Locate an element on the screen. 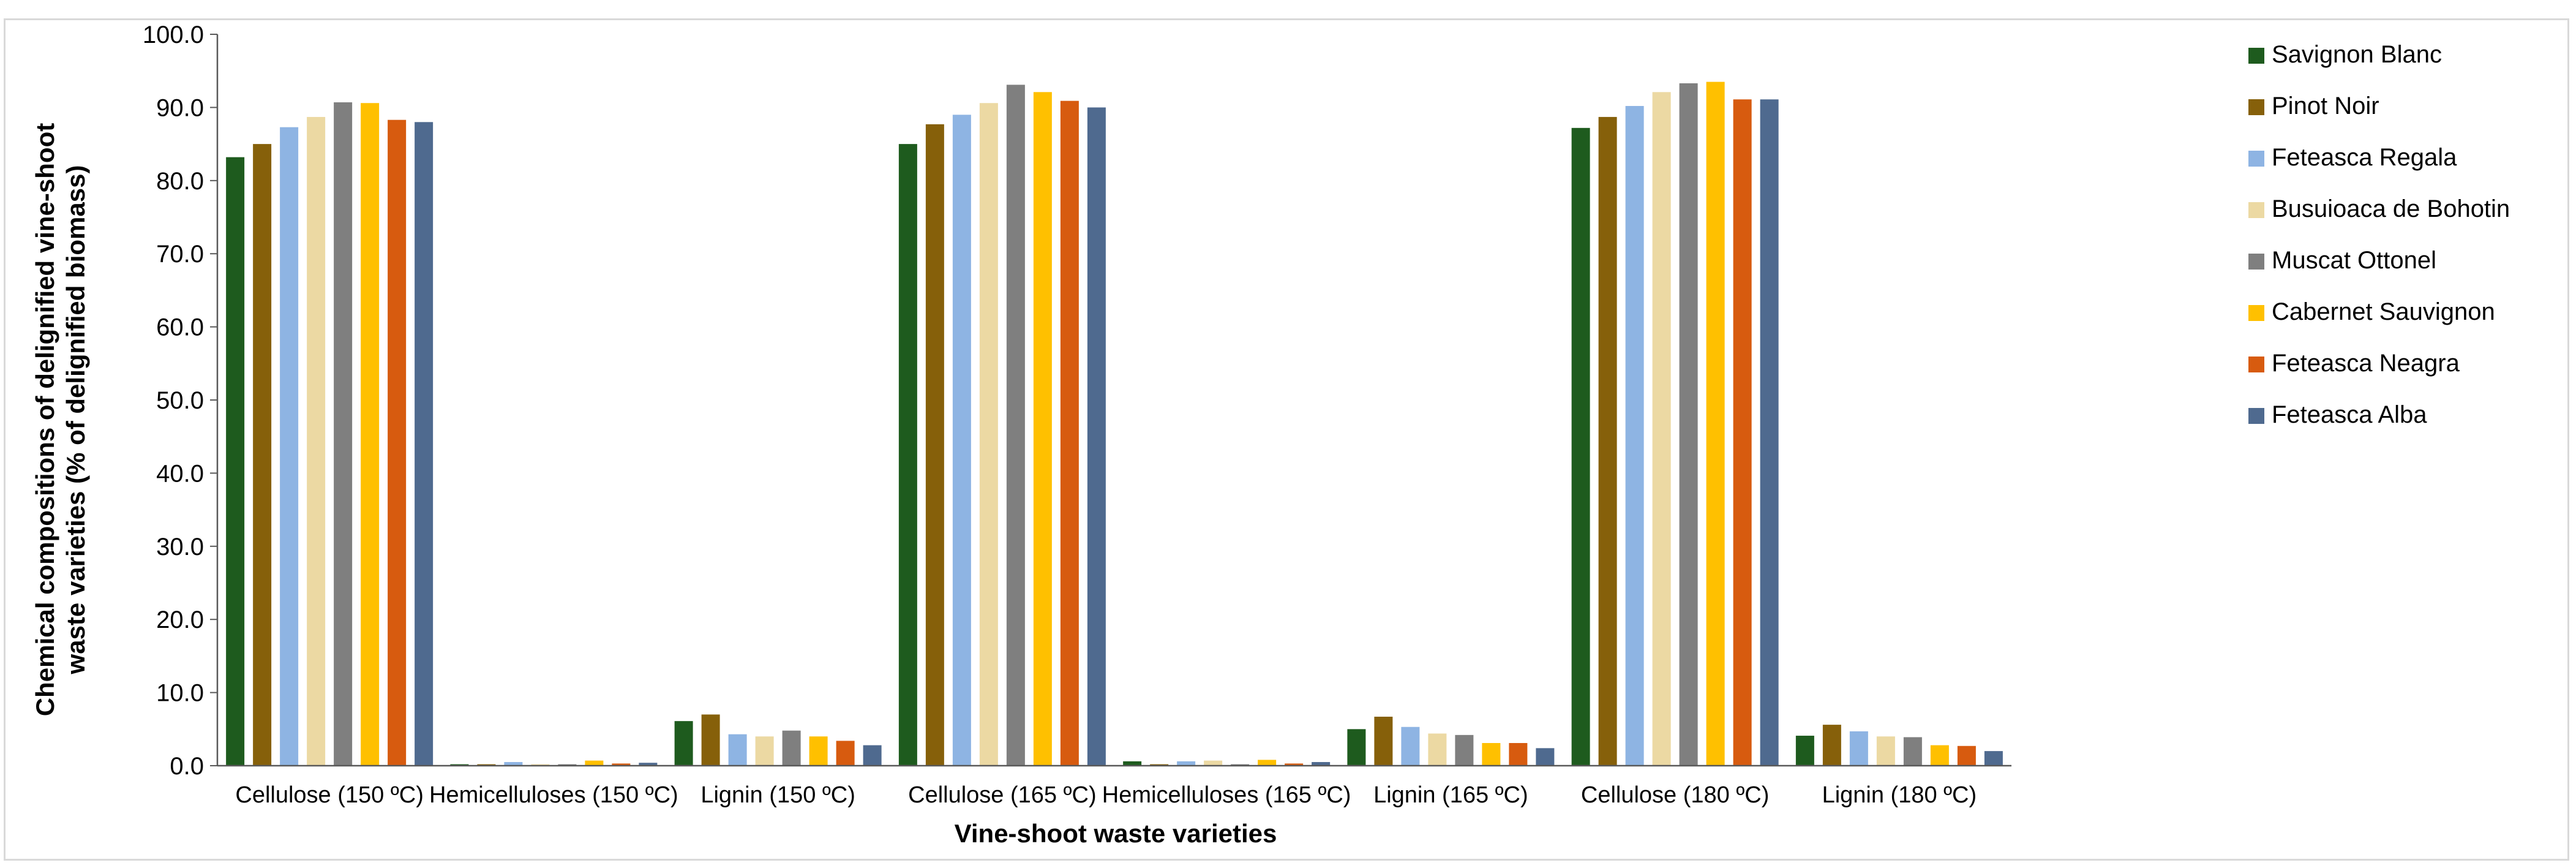  legend-label: Savignon Blanc is located at coordinates (2357, 55).